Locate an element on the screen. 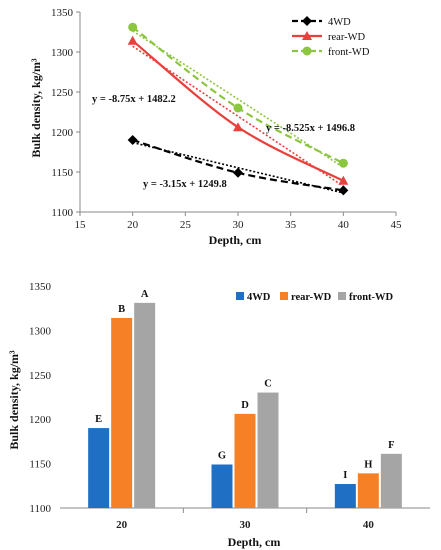 This screenshot has width=441, height=550. line-chart-y-tick-label: 1350 is located at coordinates (62, 13).